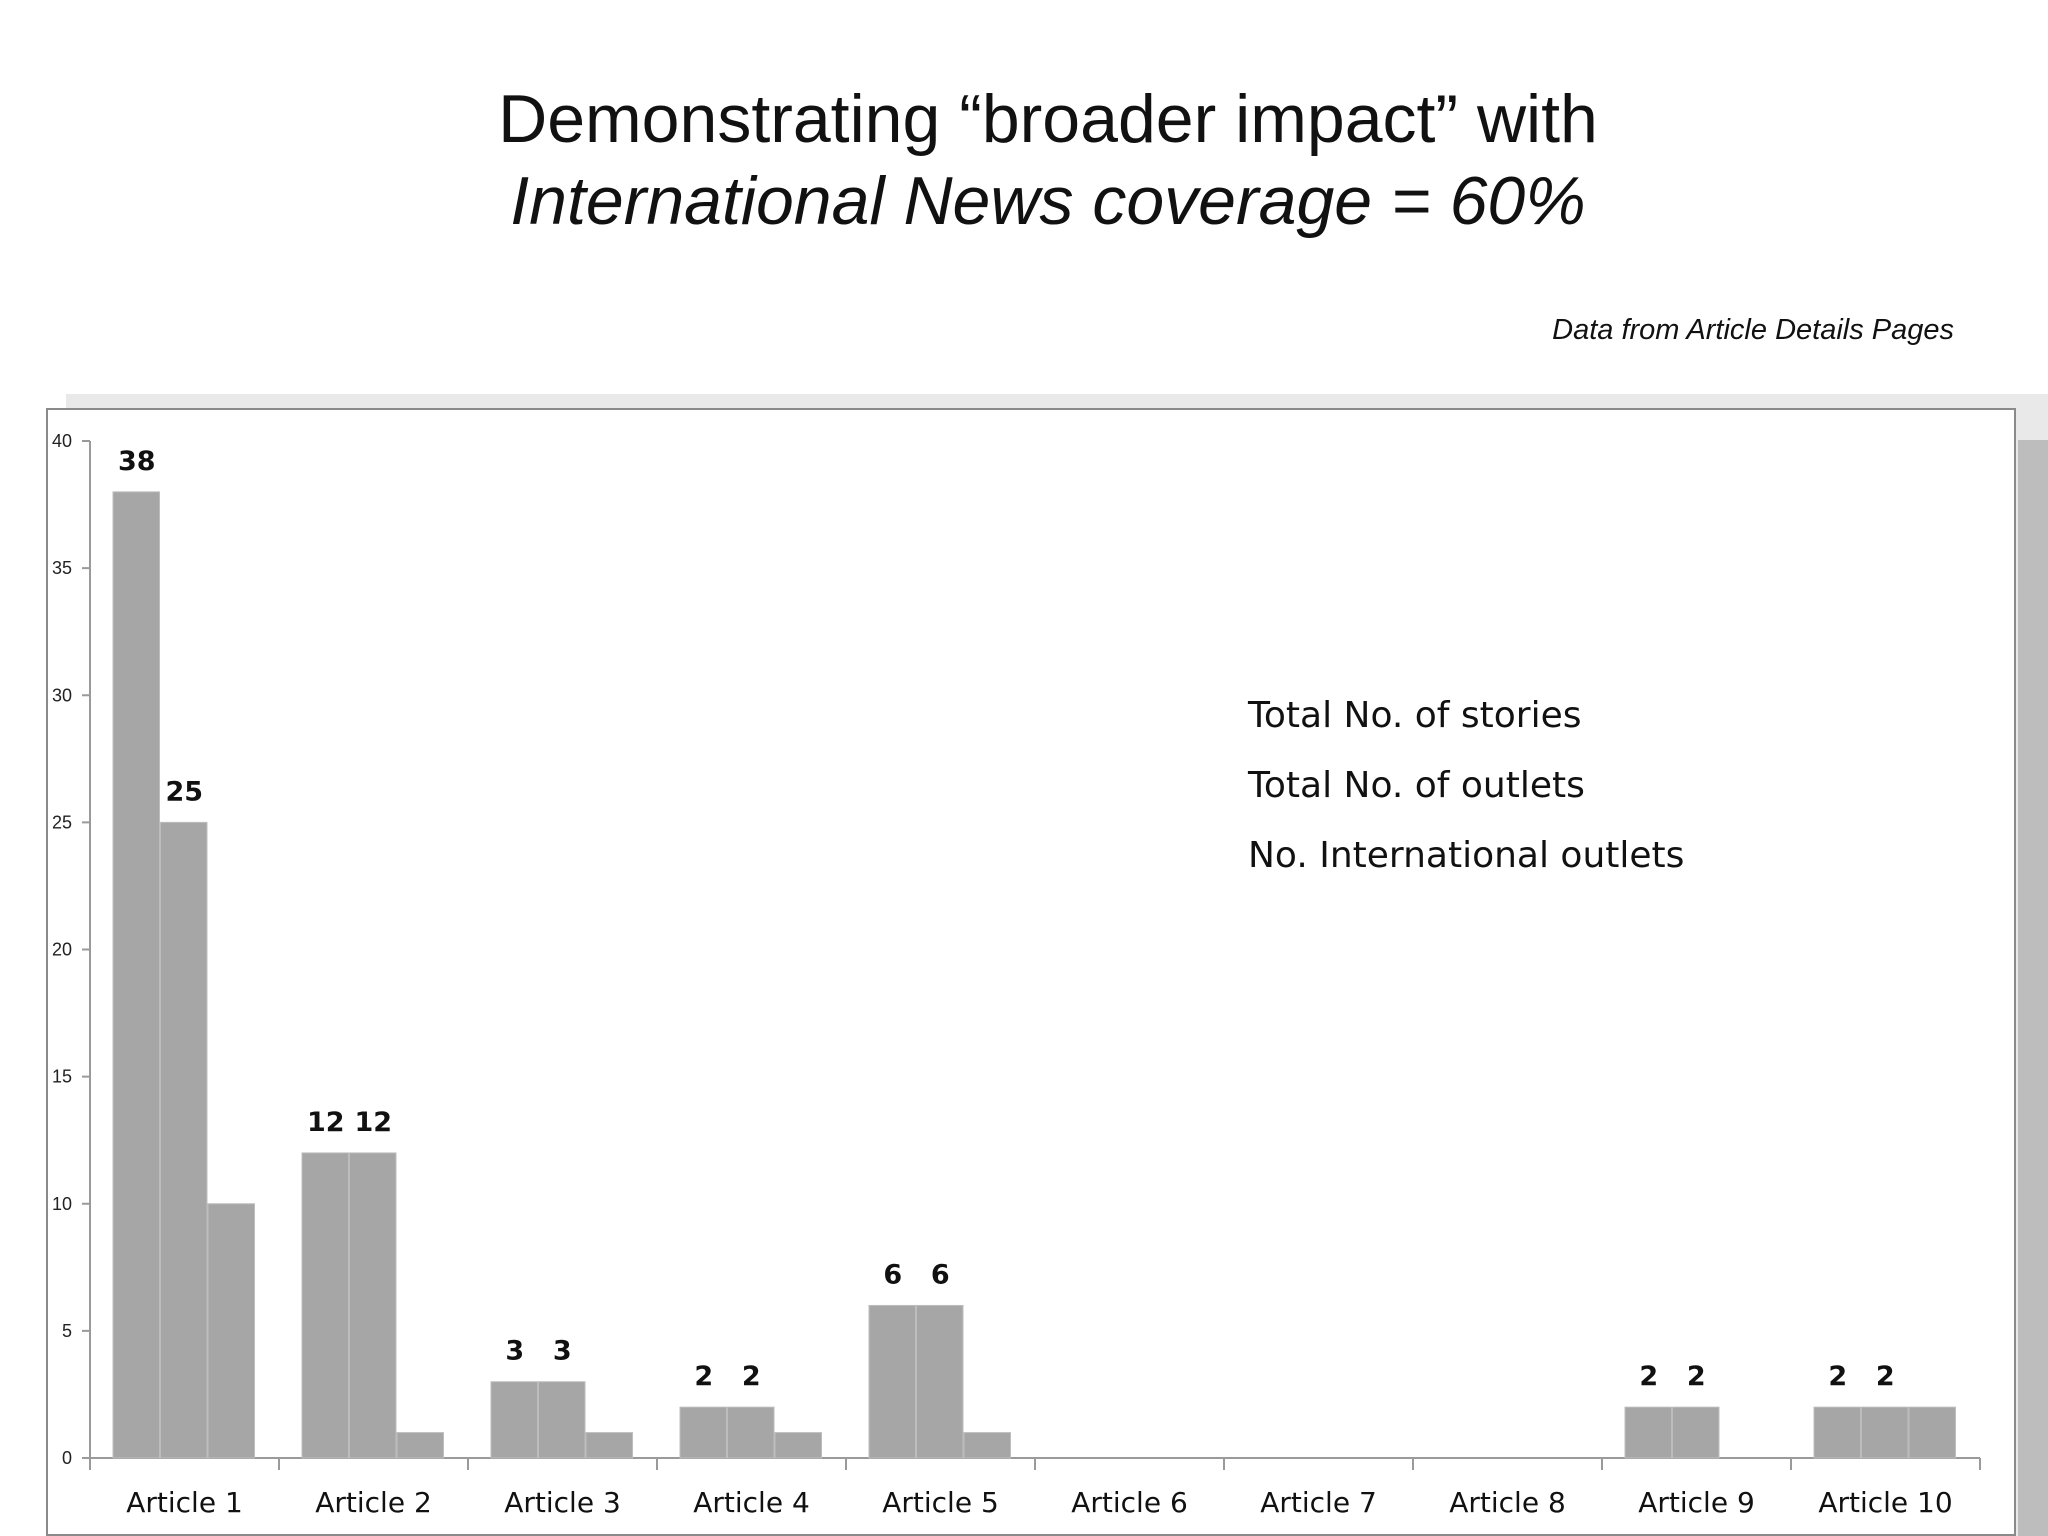 Image resolution: width=2048 pixels, height=1536 pixels. What do you see at coordinates (940, 1502) in the screenshot?
I see `x-category-label: Article 5` at bounding box center [940, 1502].